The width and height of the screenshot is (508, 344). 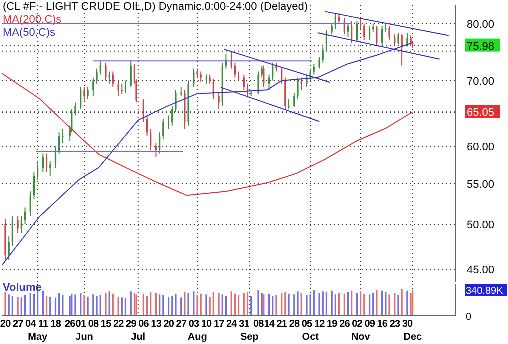 What do you see at coordinates (22, 288) in the screenshot?
I see `chart-title: Volume` at bounding box center [22, 288].